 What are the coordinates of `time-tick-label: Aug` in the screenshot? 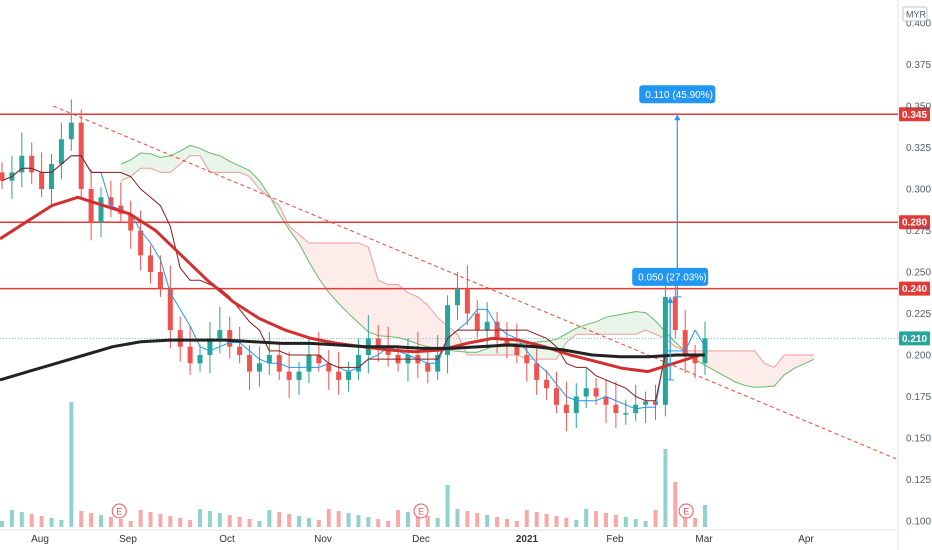 It's located at (40, 539).